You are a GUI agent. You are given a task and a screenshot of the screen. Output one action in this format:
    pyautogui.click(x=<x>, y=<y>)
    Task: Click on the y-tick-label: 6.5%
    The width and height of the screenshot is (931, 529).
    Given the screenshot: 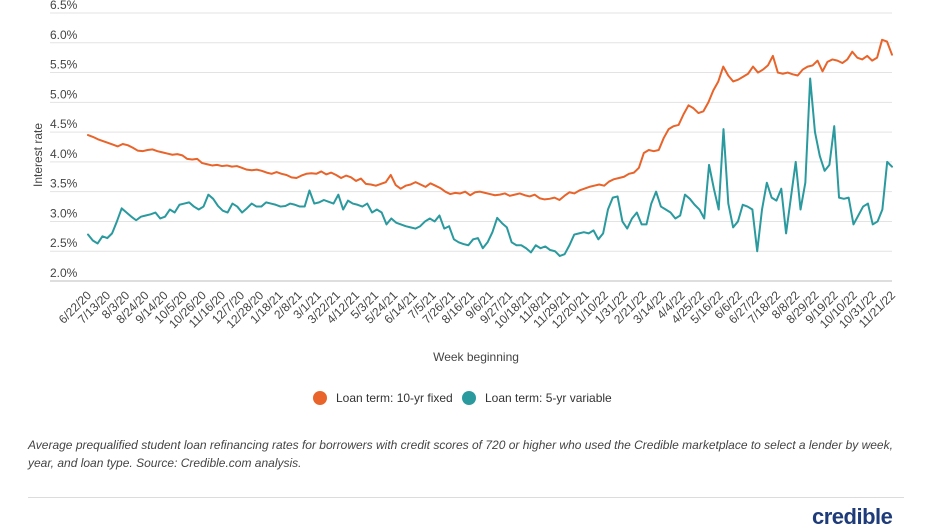 What is the action you would take?
    pyautogui.click(x=64, y=6)
    